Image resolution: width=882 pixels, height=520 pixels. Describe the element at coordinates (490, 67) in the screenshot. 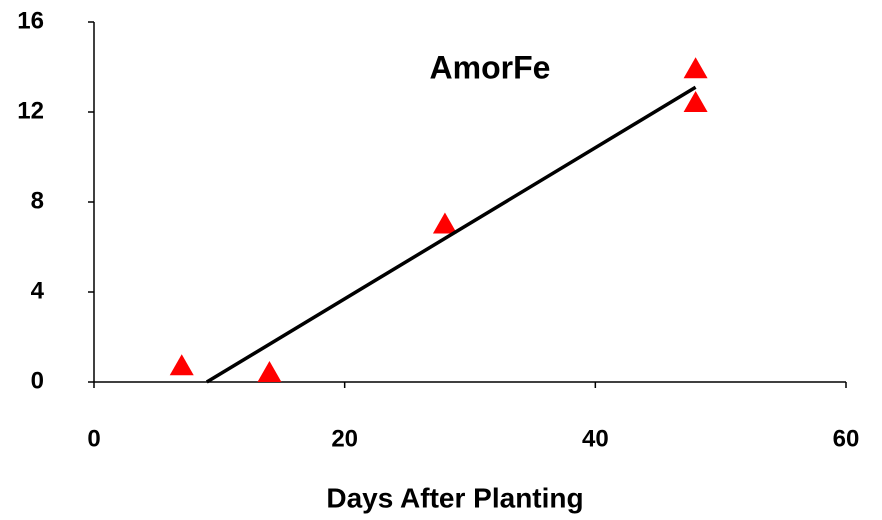

I see `chart-title: AmorFe` at that location.